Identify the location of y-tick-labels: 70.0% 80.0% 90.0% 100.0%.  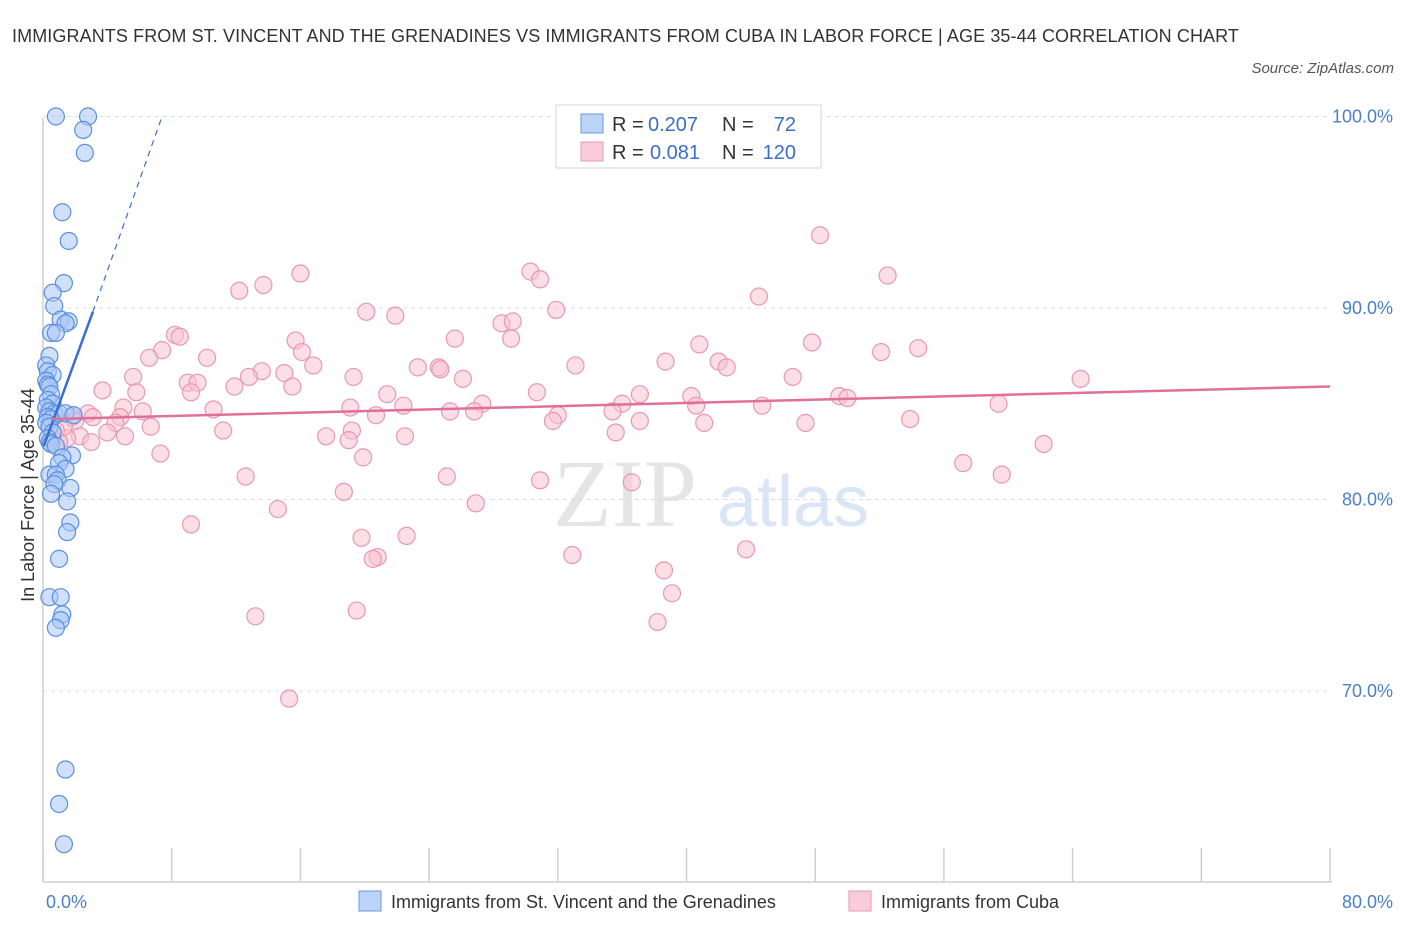
(1362, 404).